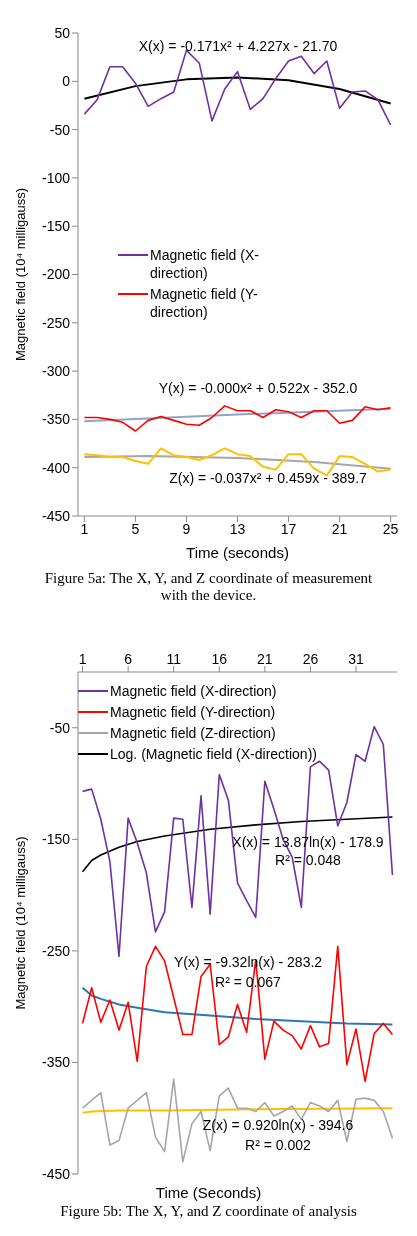 This screenshot has height=1236, width=417. Describe the element at coordinates (174, 659) in the screenshot. I see `x-tick-label: 11` at that location.